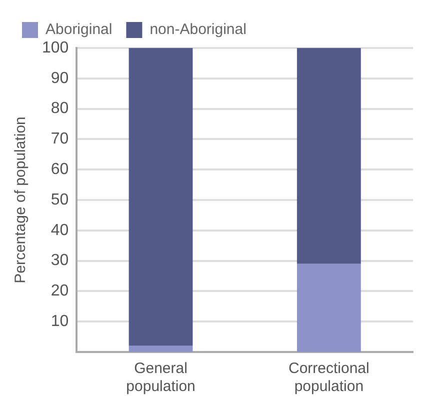 The width and height of the screenshot is (427, 412). I want to click on y-tick-label: 40, so click(59, 230).